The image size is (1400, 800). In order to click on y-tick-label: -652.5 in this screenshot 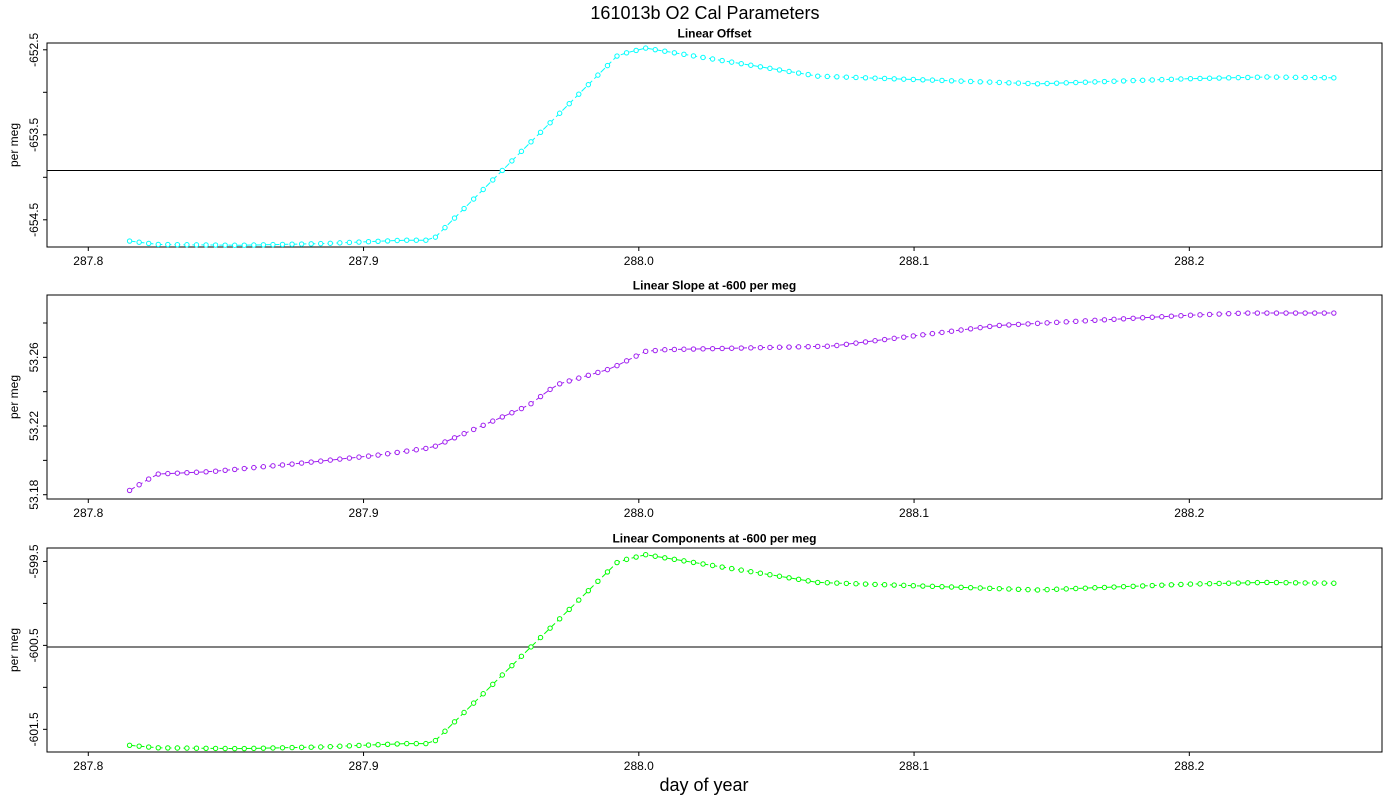, I will do `click(34, 49)`.